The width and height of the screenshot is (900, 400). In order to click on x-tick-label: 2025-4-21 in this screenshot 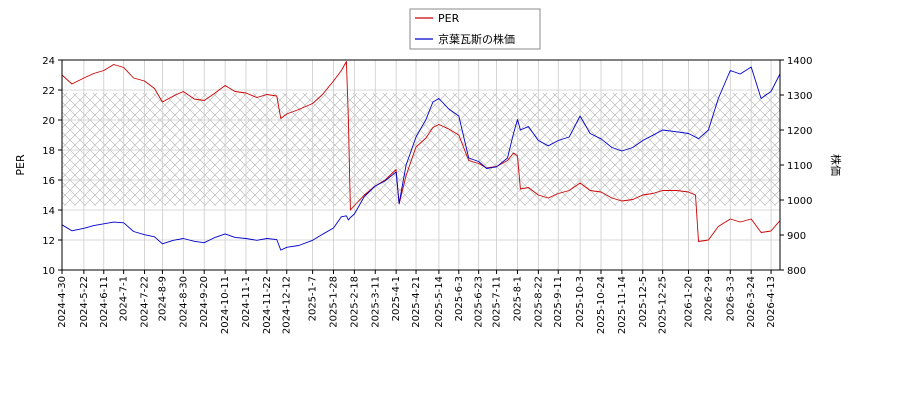, I will do `click(416, 302)`.